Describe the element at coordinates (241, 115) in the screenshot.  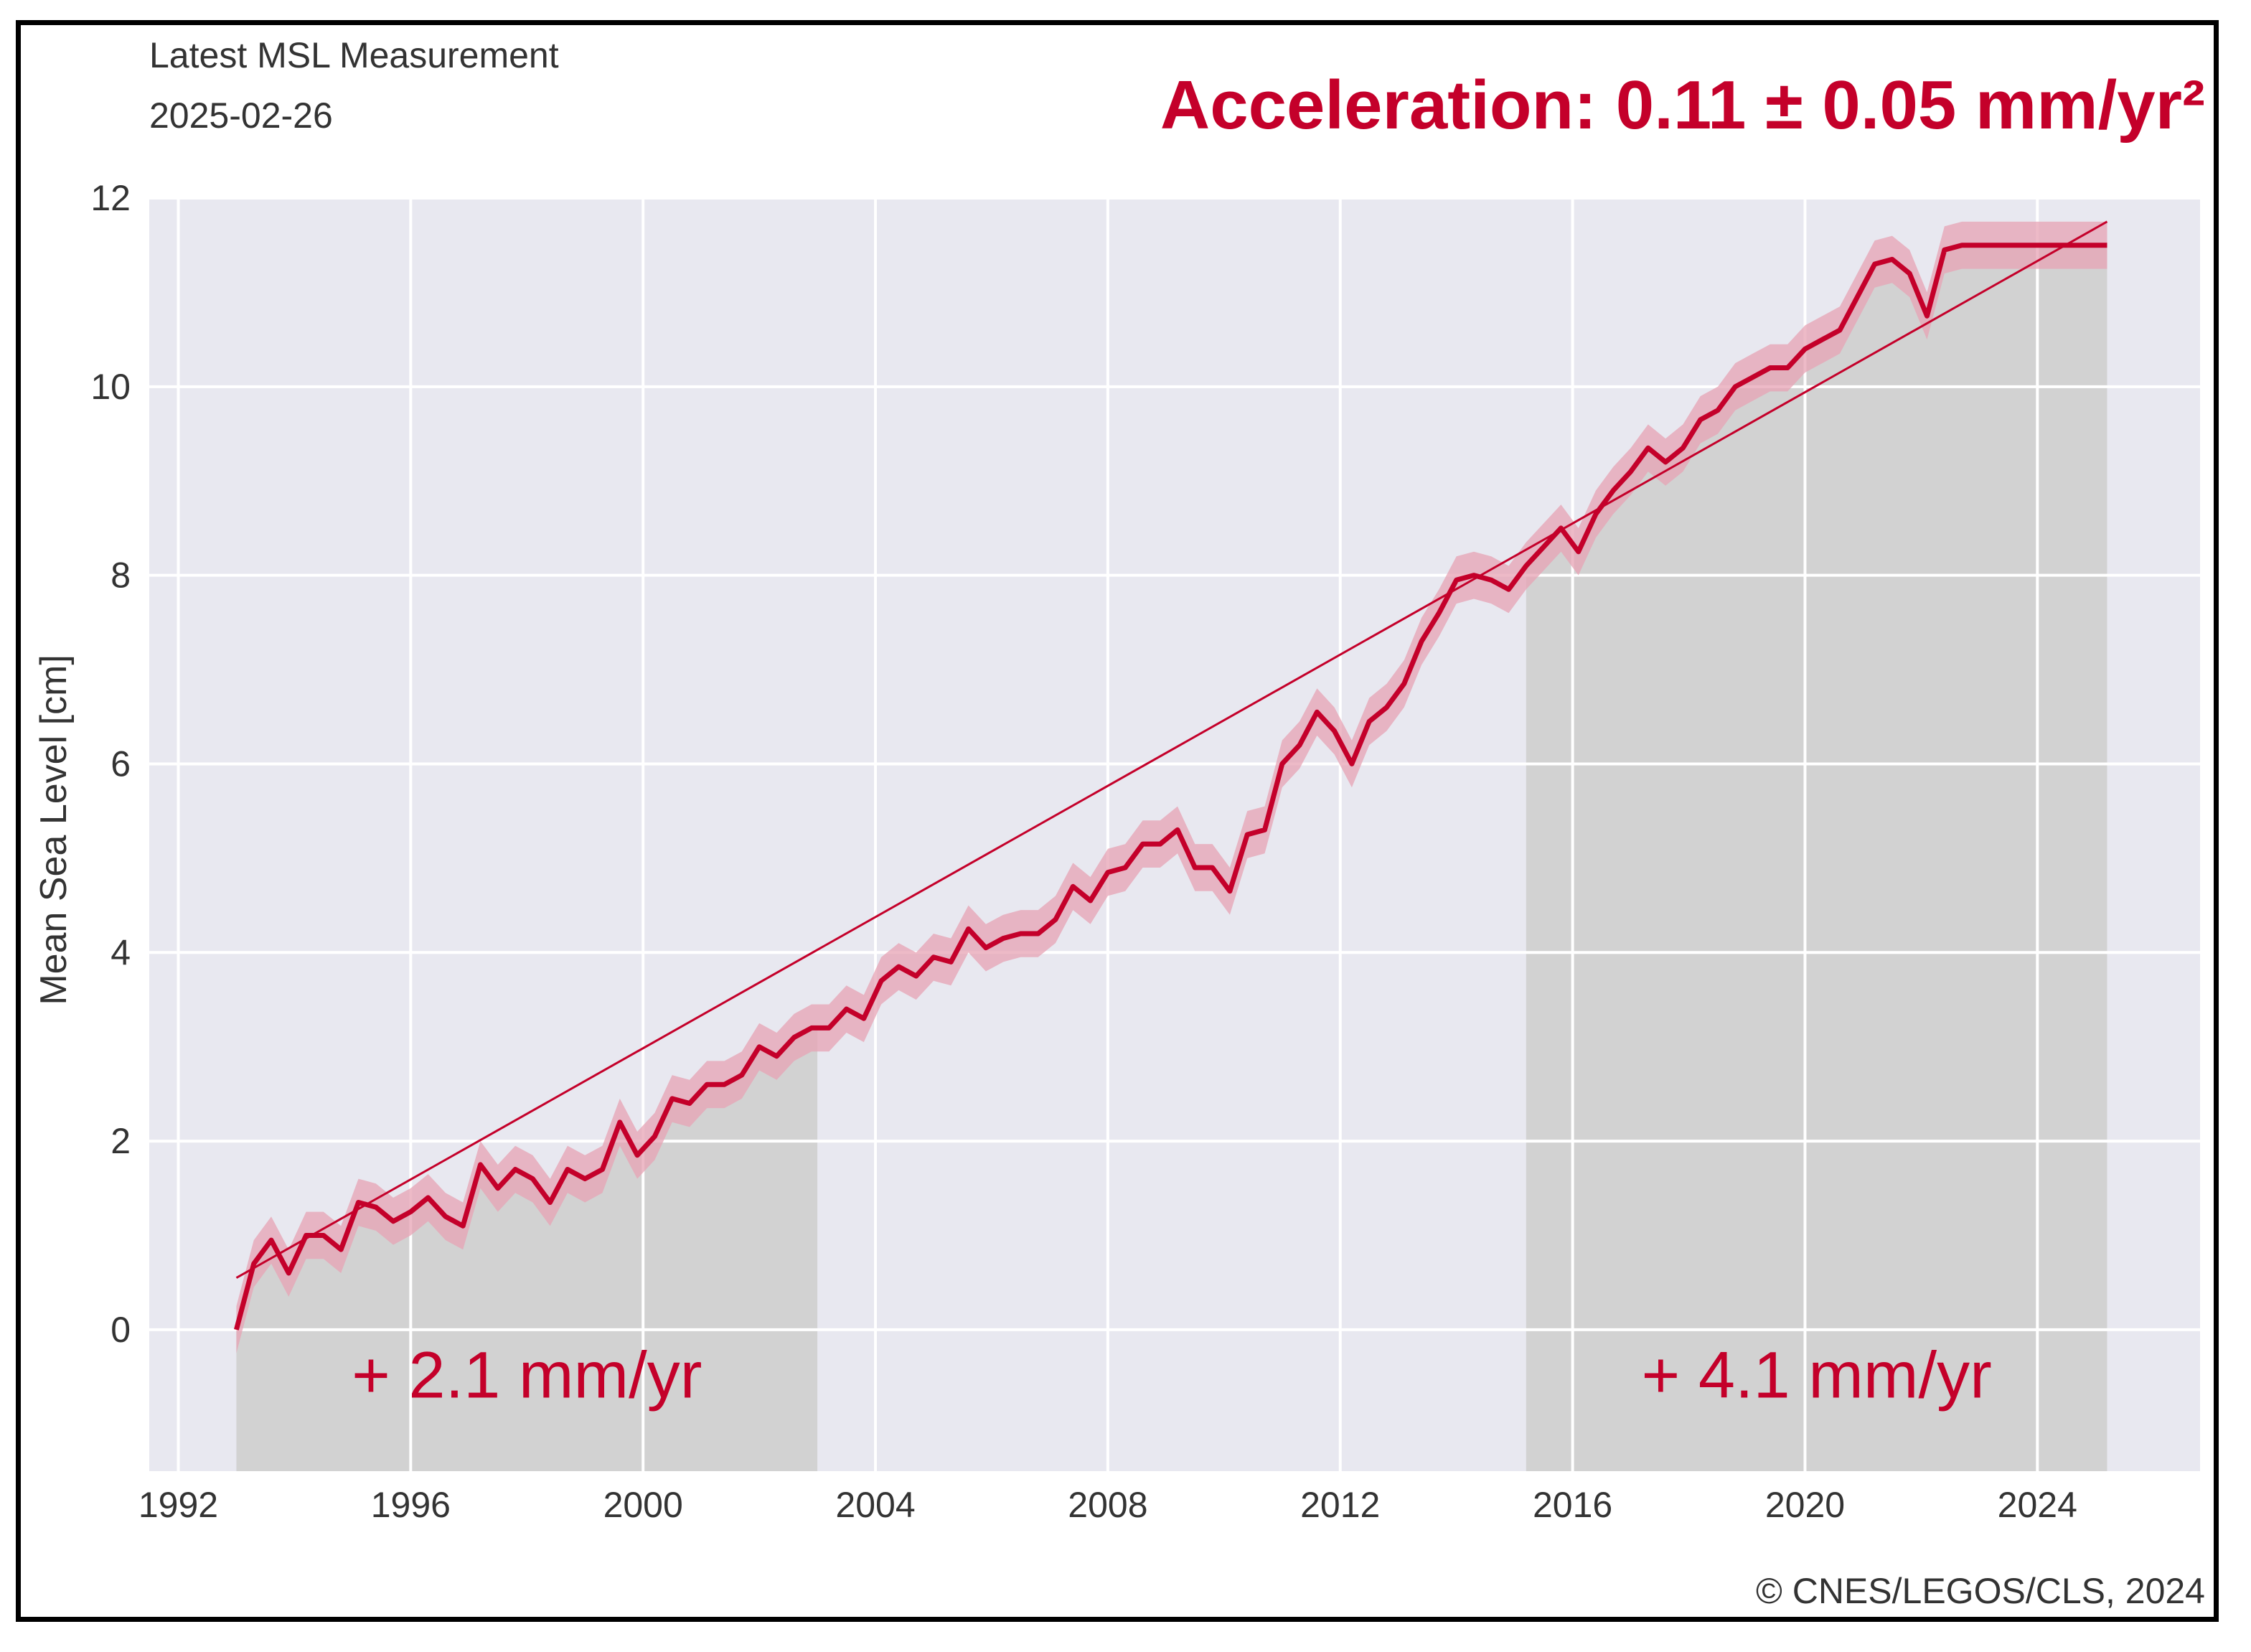
I see `latest-measurement-date: 2025-02-26` at that location.